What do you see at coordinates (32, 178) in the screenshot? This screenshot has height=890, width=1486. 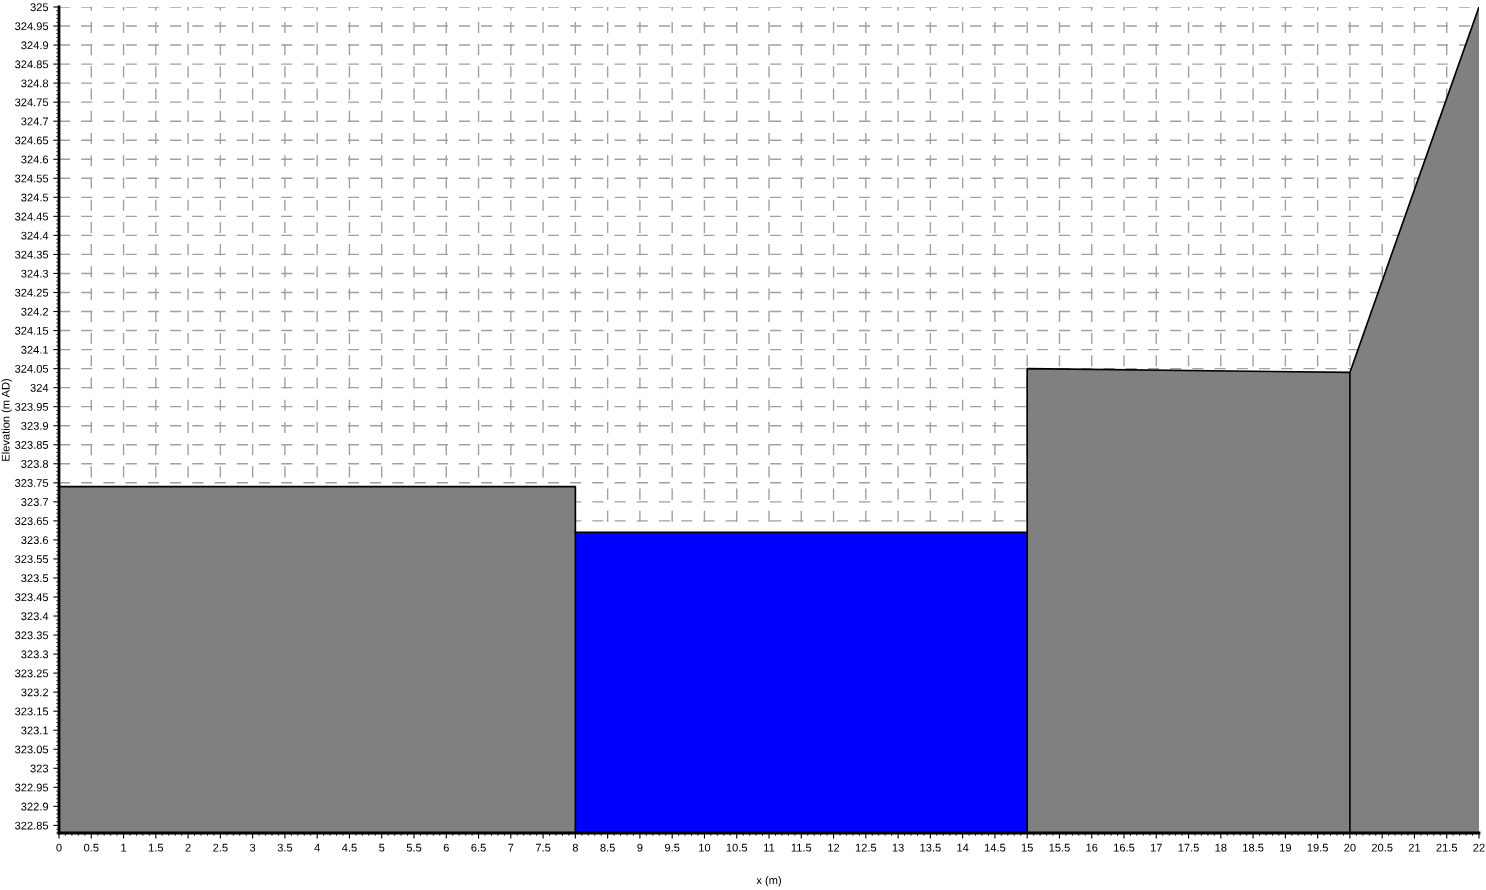 I see `y-tick-label: 324.55` at bounding box center [32, 178].